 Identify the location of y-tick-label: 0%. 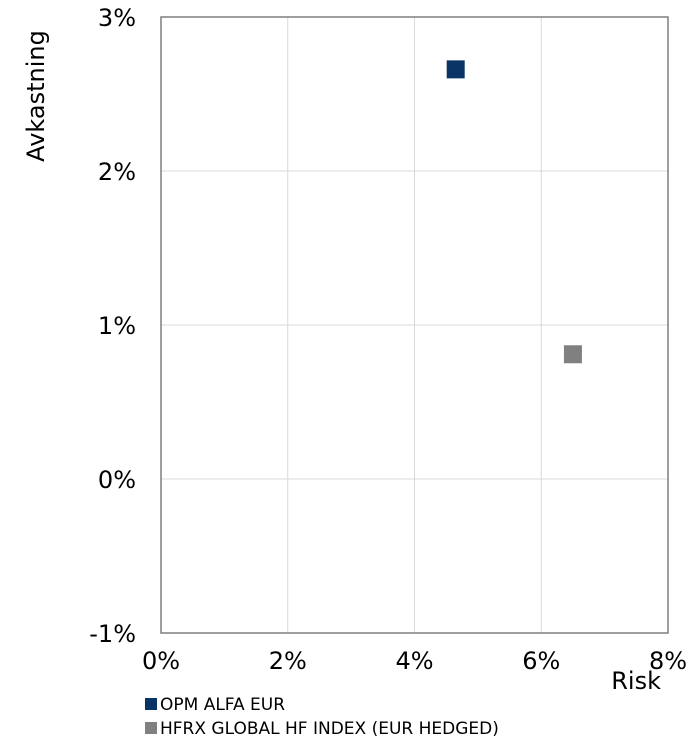
(117, 480).